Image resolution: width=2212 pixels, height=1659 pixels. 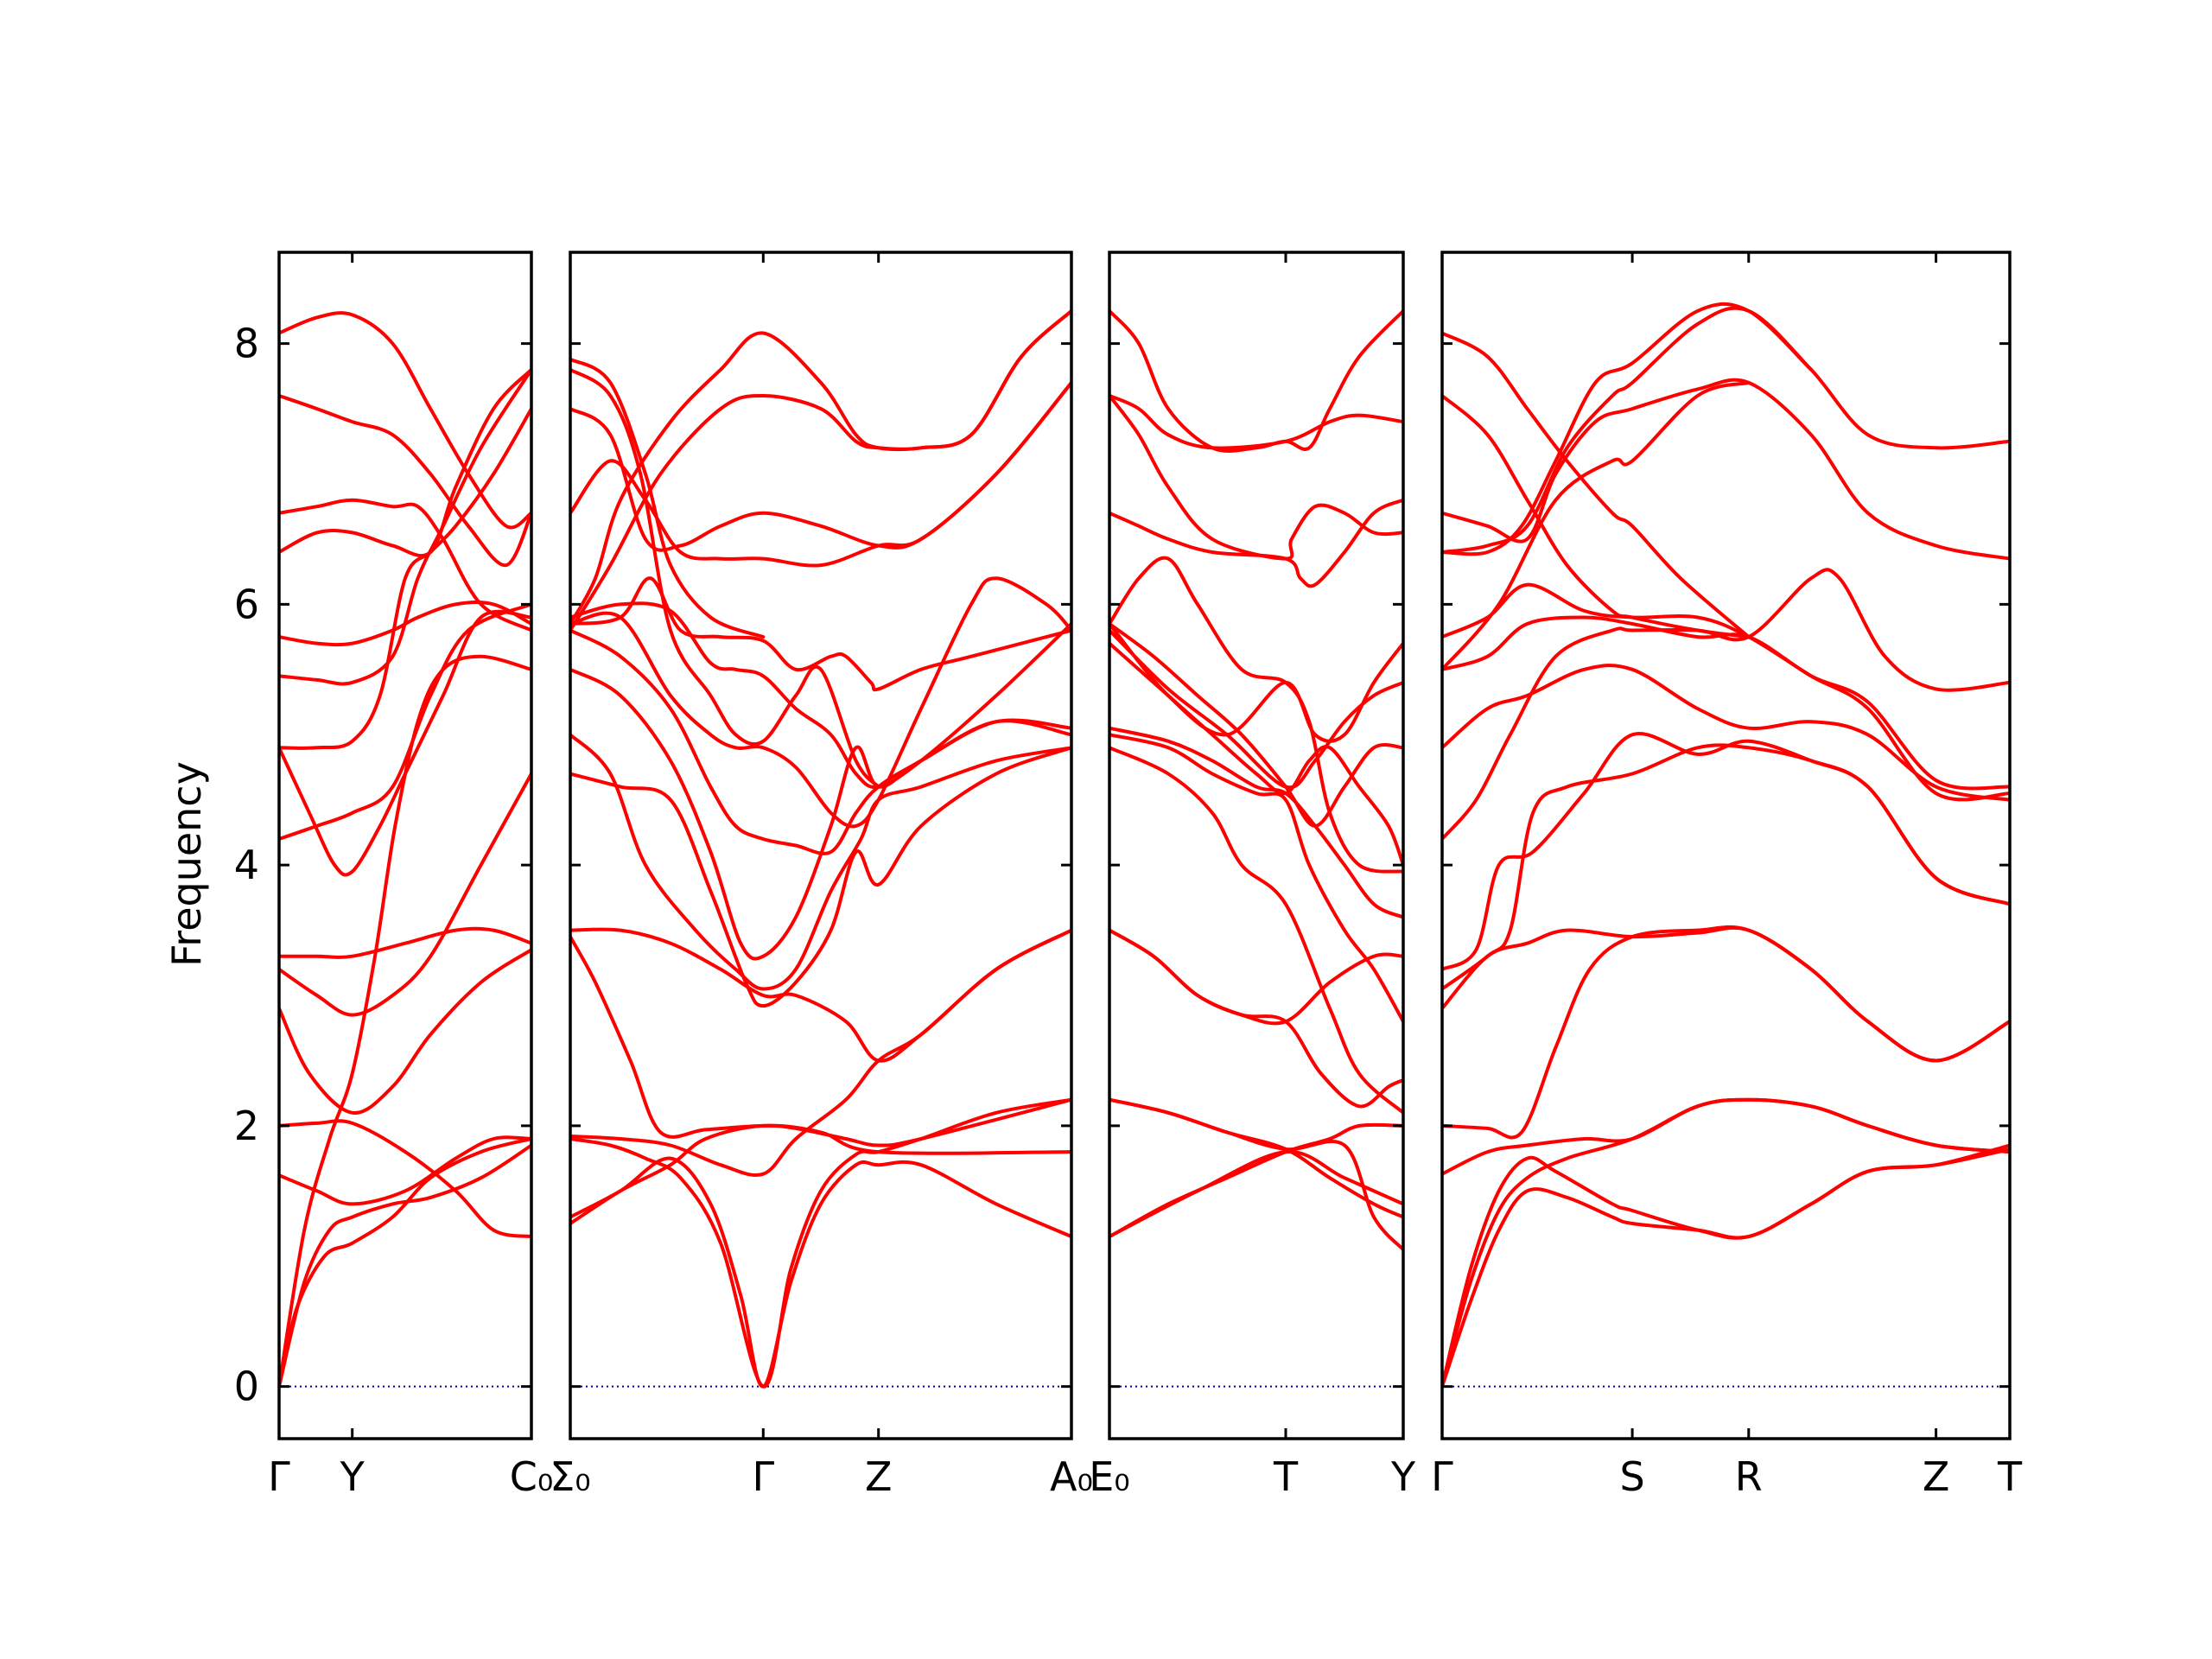 What do you see at coordinates (1109, 1476) in the screenshot?
I see `x-tick-label: E₀` at bounding box center [1109, 1476].